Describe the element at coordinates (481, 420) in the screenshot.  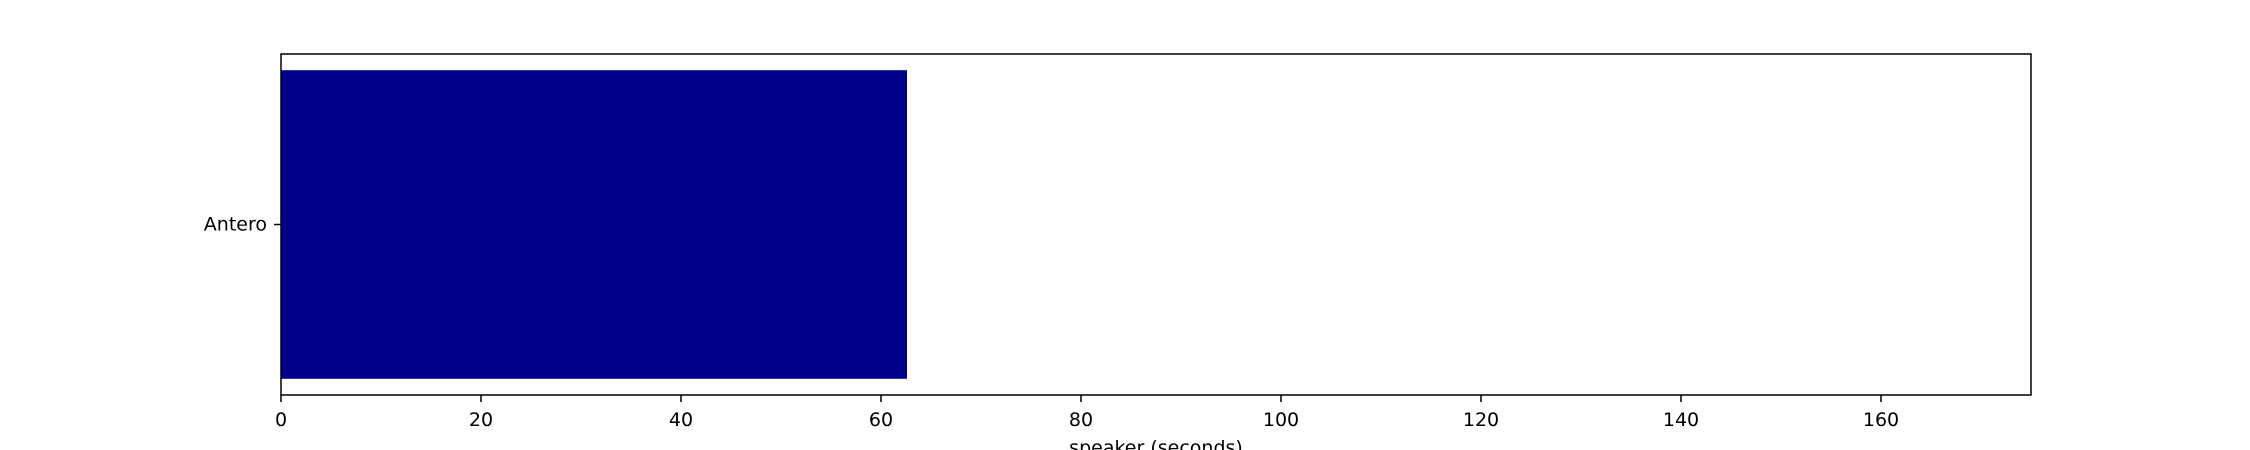
I see `x-tick-label: 20` at that location.